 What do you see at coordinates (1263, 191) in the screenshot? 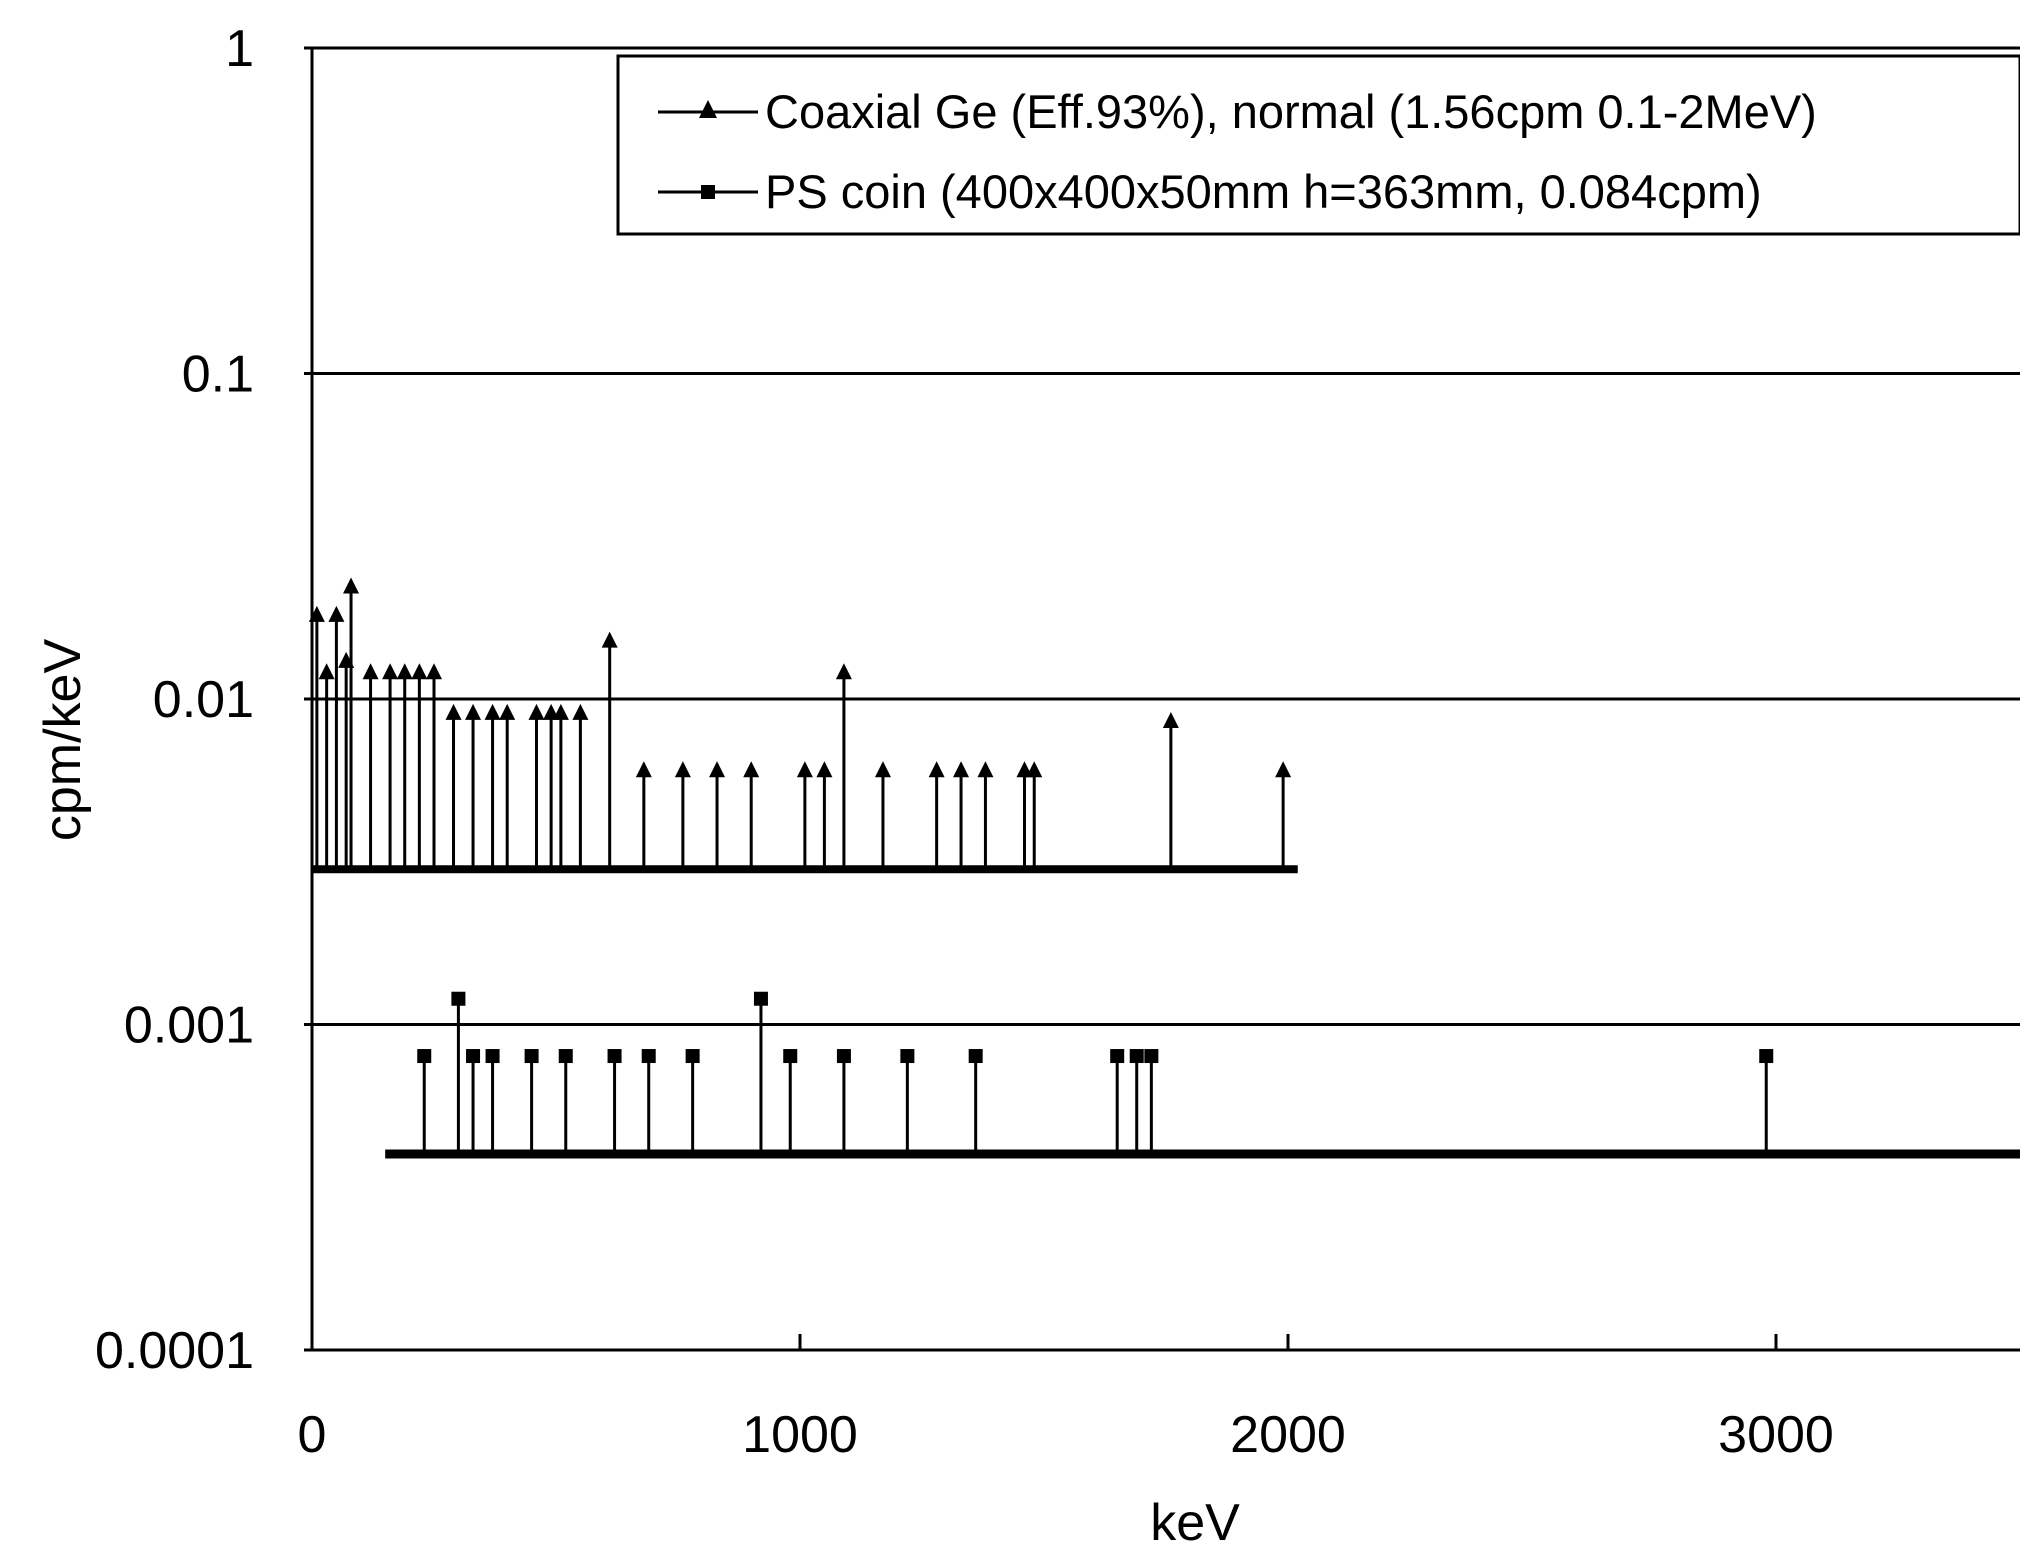
I see `legend-label-ps: PS coin (400x400x50mm h=363mm, 0.084cpm)` at bounding box center [1263, 191].